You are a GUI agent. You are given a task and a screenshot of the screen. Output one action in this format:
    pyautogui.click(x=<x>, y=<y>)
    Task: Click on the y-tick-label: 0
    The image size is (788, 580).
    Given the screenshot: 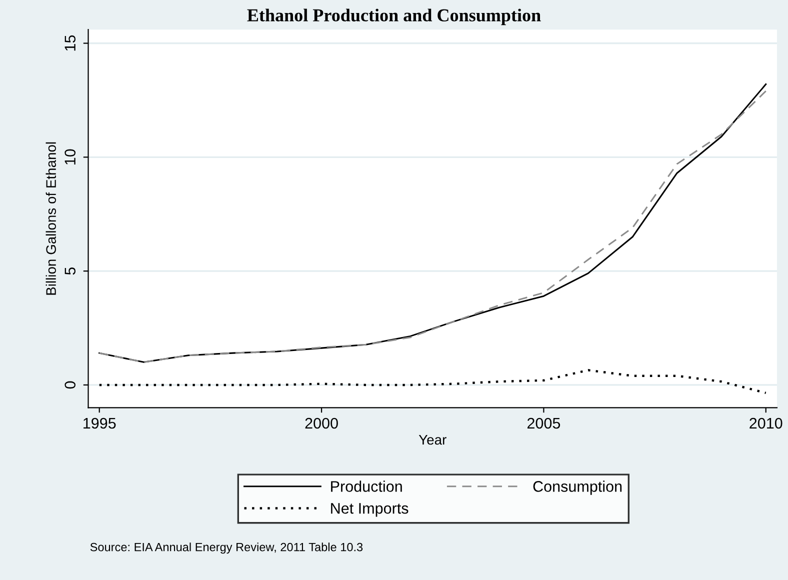 What is the action you would take?
    pyautogui.click(x=70, y=385)
    